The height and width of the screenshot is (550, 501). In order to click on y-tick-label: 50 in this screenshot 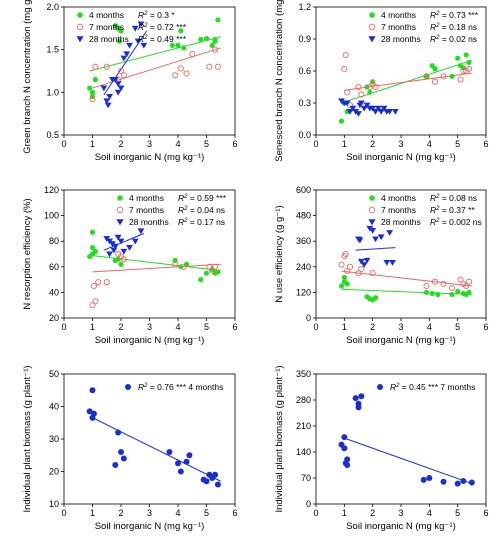, I will do `click(54, 374)`.